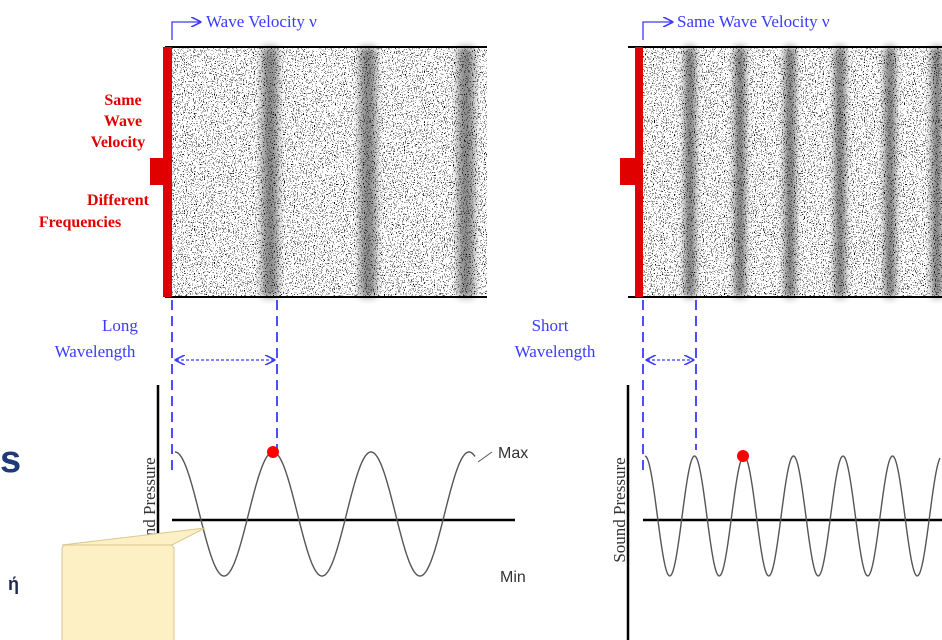 This screenshot has width=942, height=640. Describe the element at coordinates (122, 100) in the screenshot. I see `side-label: Same` at that location.